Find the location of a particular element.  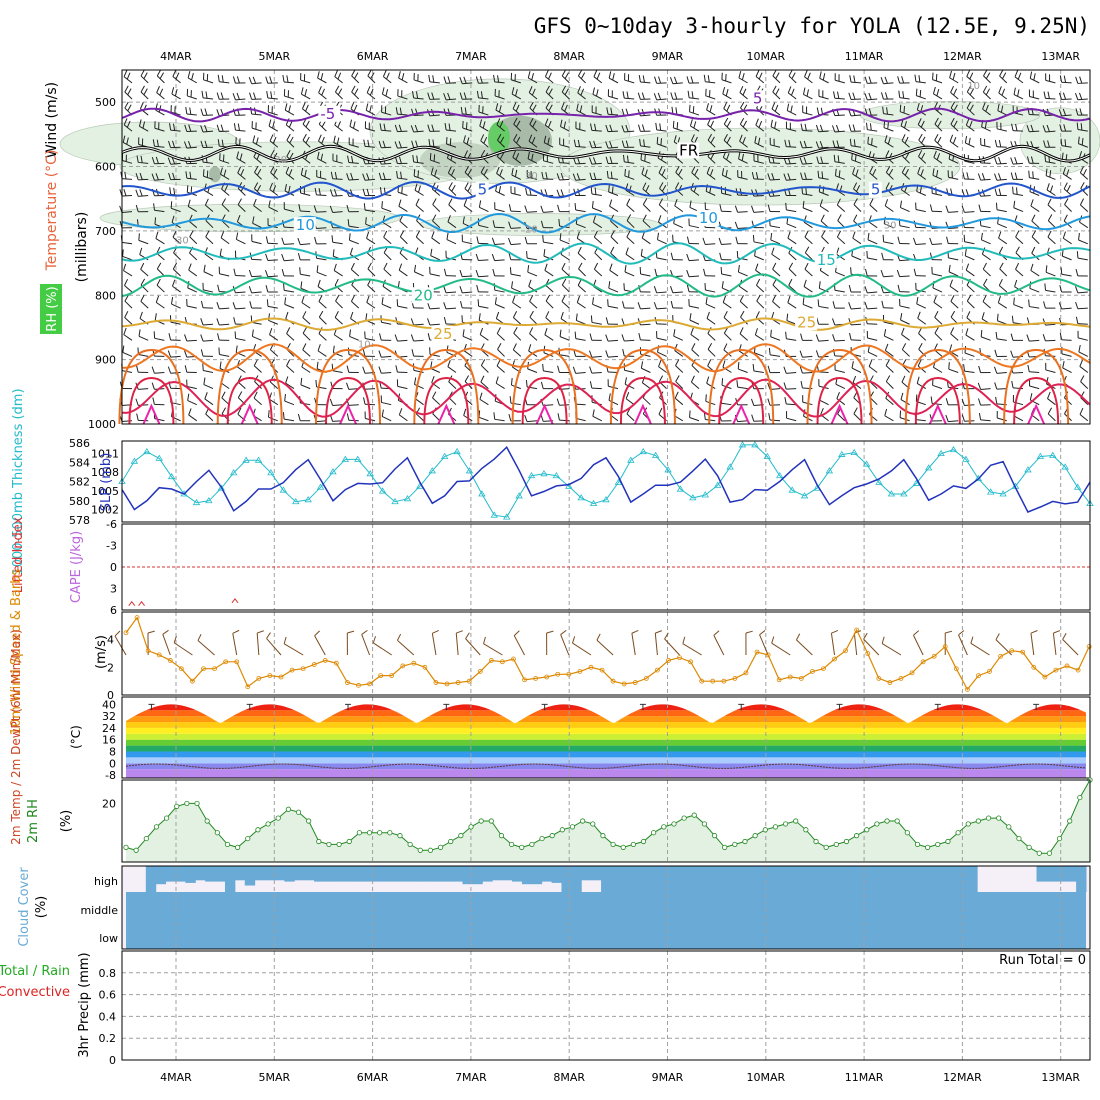

date-label-top: 10MAR is located at coordinates (765, 56).